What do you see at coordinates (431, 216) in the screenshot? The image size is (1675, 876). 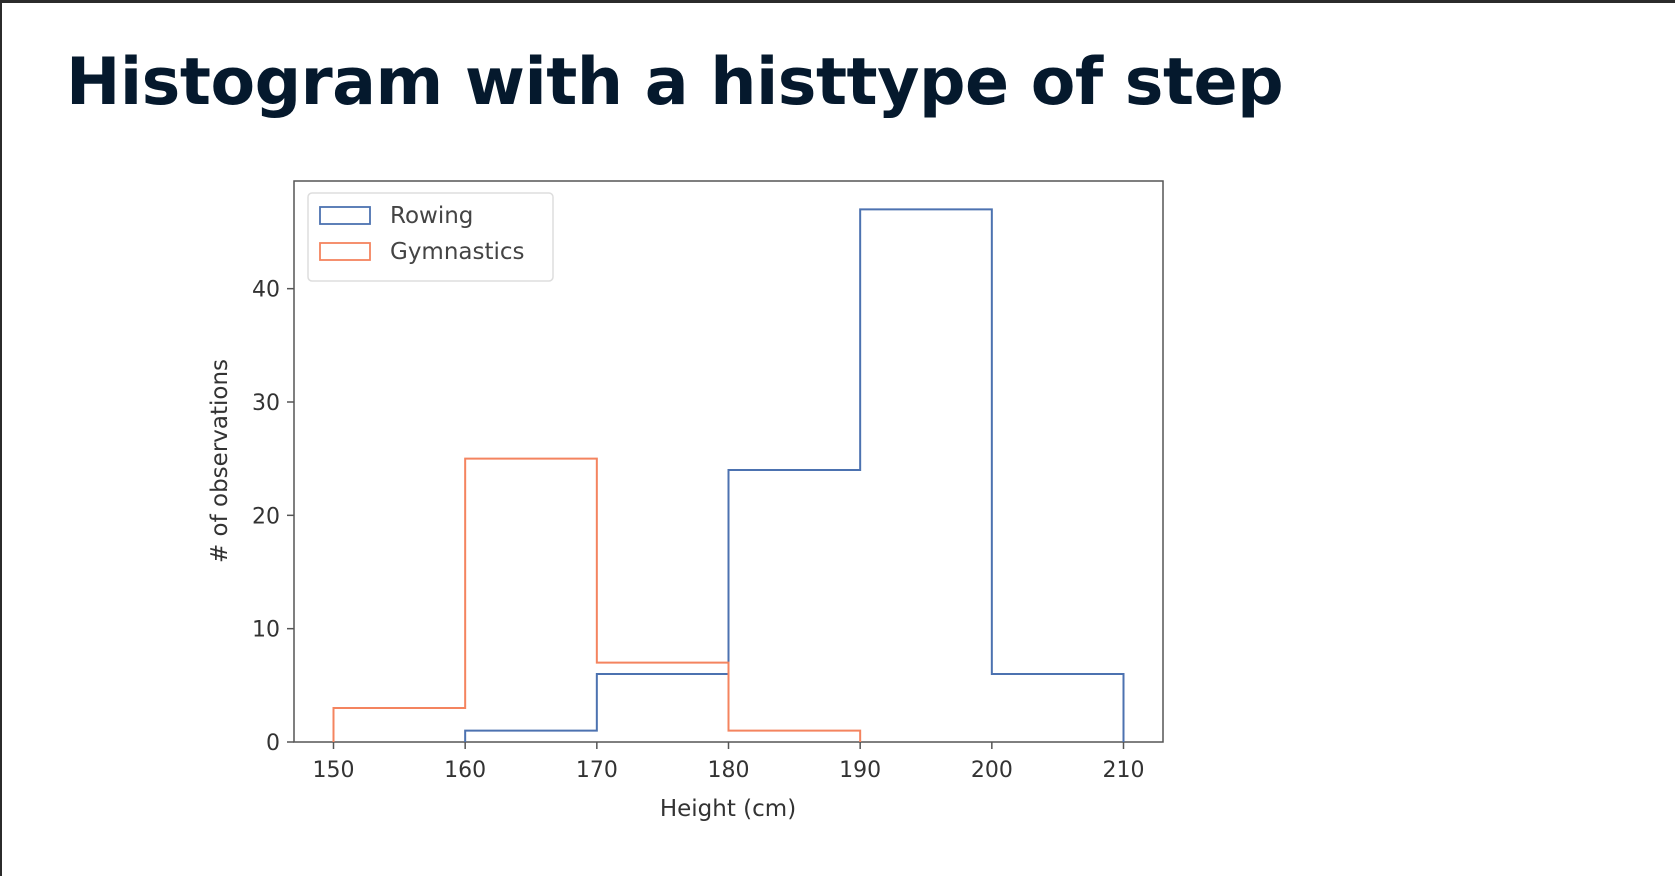 I see `legend-label-rowing: Rowing` at bounding box center [431, 216].